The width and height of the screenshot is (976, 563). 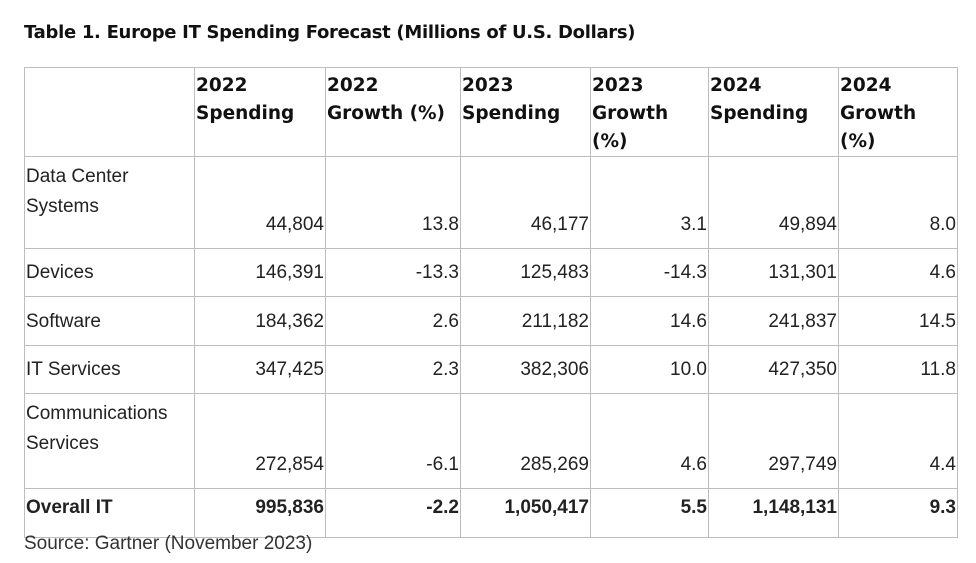 I want to click on cell-2022-growth: 2.6, so click(x=393, y=321).